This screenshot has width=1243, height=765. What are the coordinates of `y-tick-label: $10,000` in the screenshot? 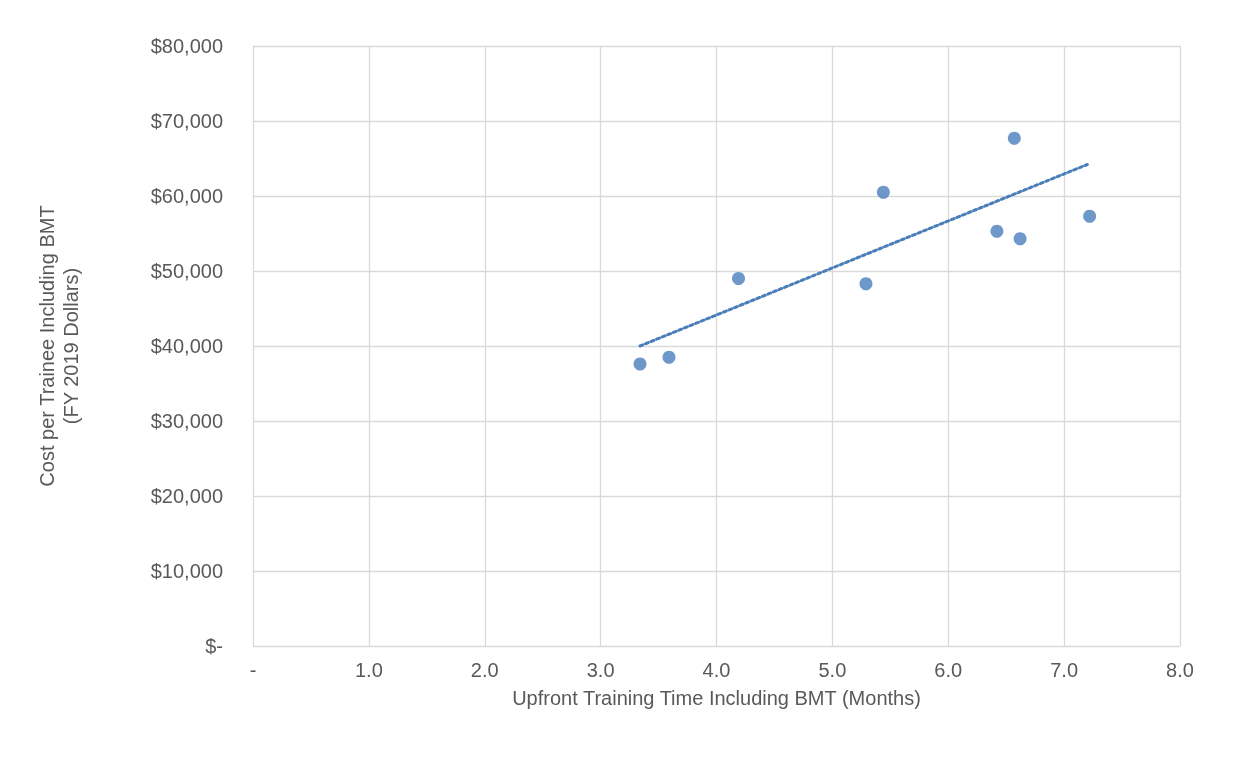 It's located at (186, 571).